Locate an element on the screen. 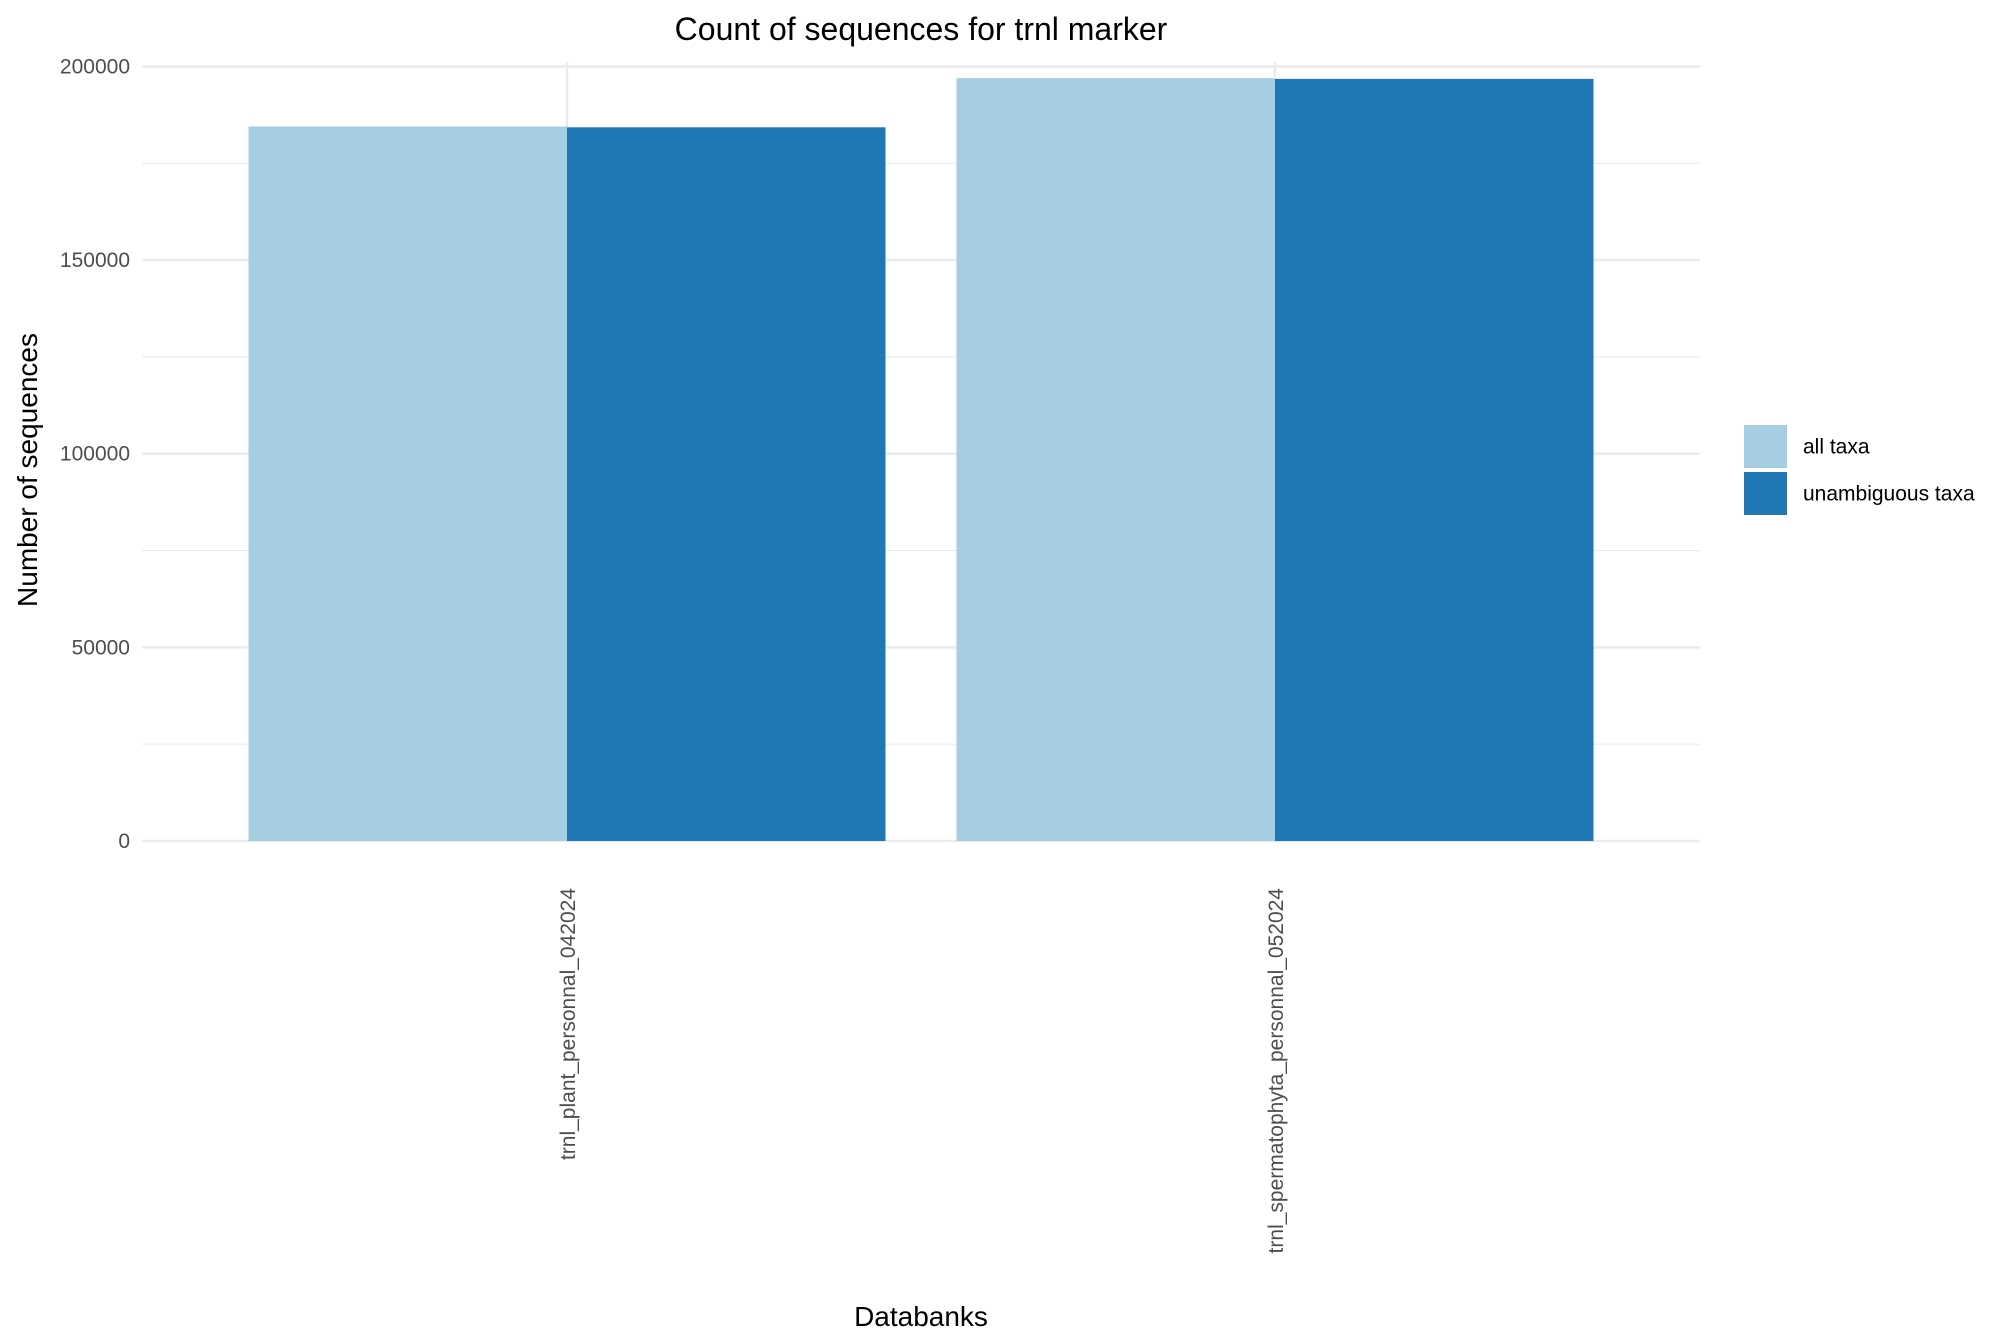  y-tick-label: 150000 is located at coordinates (95, 260).